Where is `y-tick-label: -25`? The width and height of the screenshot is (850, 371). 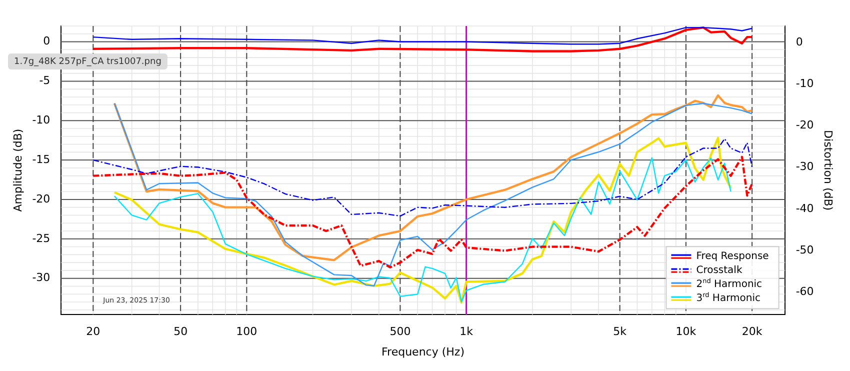 y-tick-label: -25 is located at coordinates (41, 238).